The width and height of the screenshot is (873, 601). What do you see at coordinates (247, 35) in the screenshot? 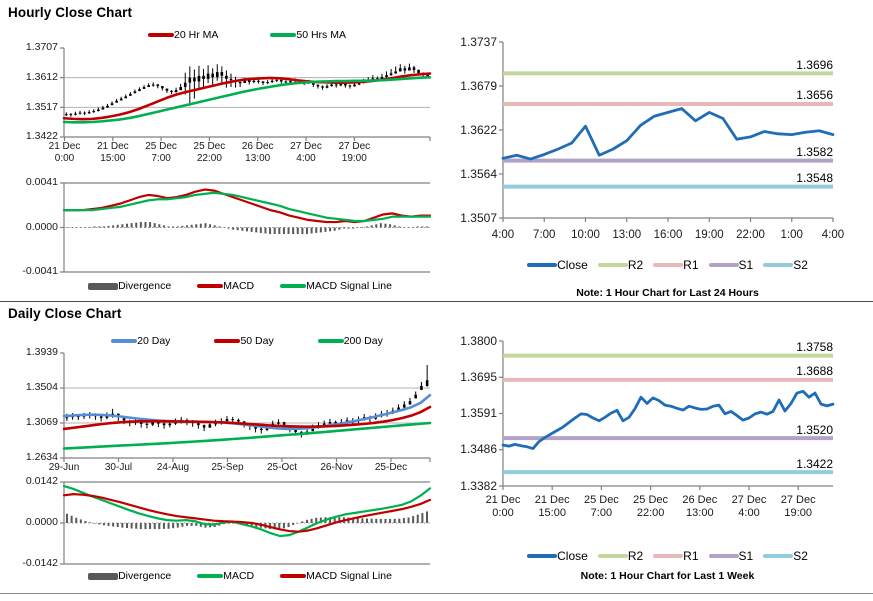
I see `hourly-ma-legend: 20 Hr MA 50 Hrs MA` at bounding box center [247, 35].